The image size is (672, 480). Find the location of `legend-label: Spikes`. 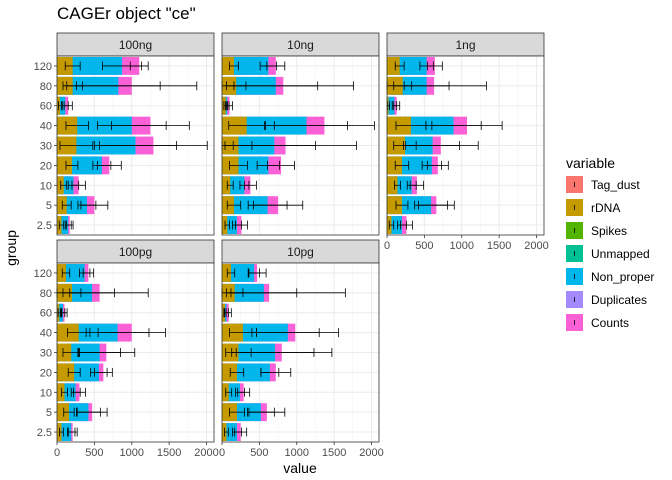

legend-label: Spikes is located at coordinates (609, 231).